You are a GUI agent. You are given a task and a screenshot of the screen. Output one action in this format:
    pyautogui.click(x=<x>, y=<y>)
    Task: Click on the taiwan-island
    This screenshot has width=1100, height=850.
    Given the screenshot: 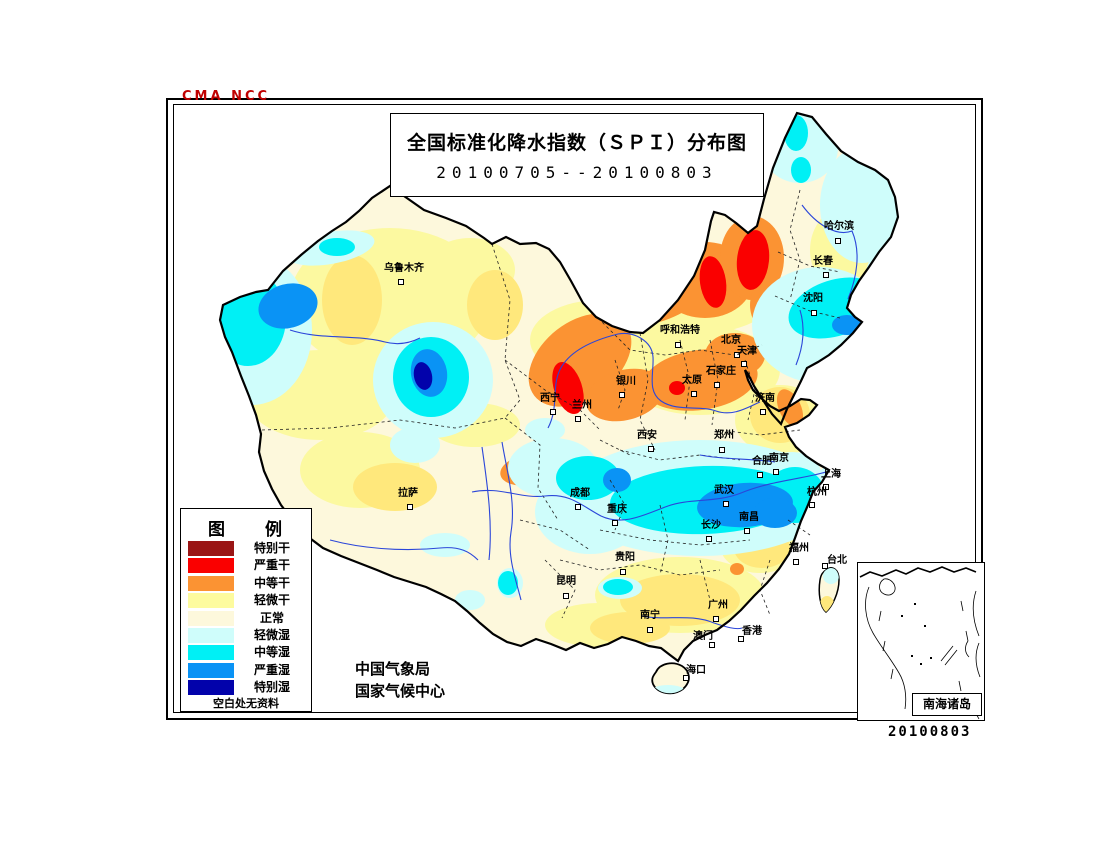 What is the action you would take?
    pyautogui.click(x=829, y=590)
    